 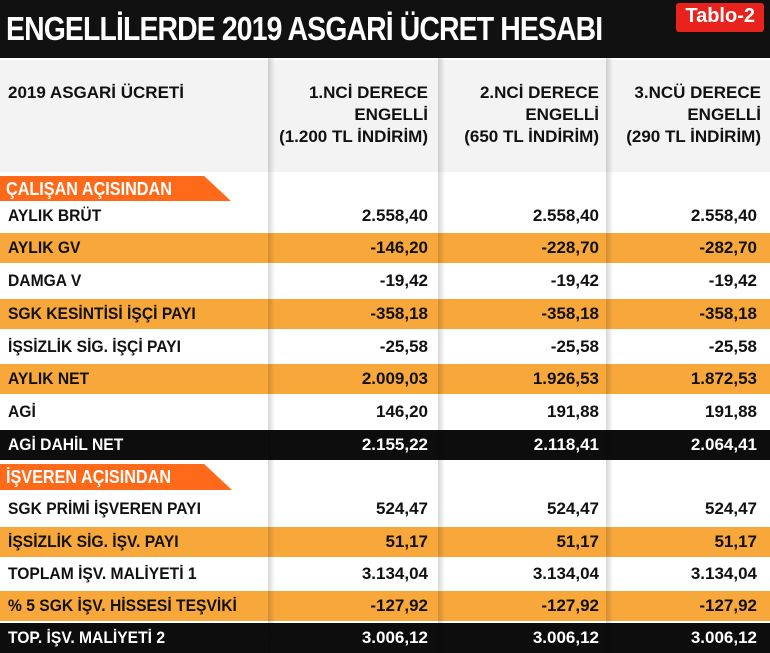 What do you see at coordinates (570, 605) in the screenshot?
I see `value-degree-2: -127,92` at bounding box center [570, 605].